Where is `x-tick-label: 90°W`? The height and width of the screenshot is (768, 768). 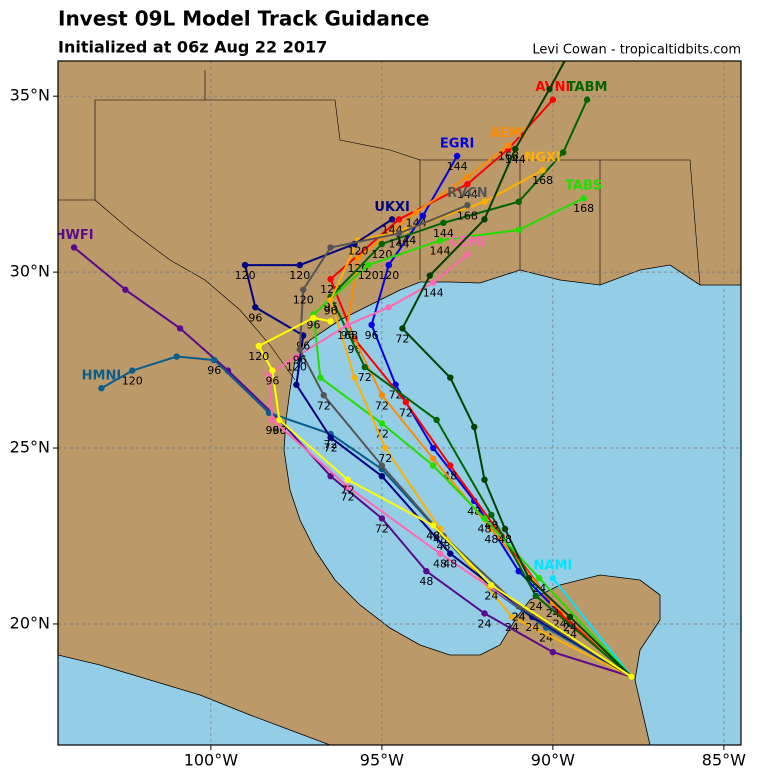 x-tick-label: 90°W is located at coordinates (553, 759).